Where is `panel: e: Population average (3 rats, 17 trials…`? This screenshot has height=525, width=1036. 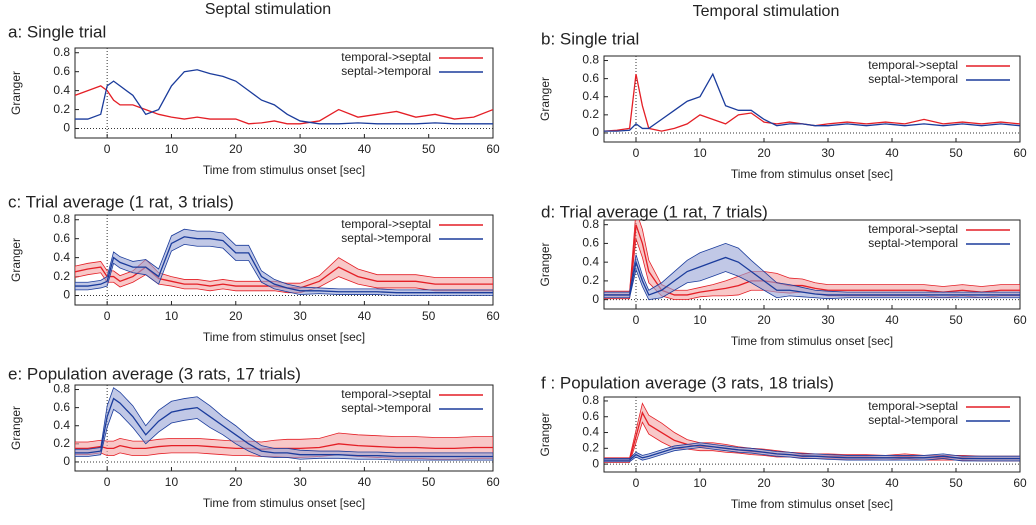 panel: e: Population average (3 rats, 17 trials… is located at coordinates (254, 437).